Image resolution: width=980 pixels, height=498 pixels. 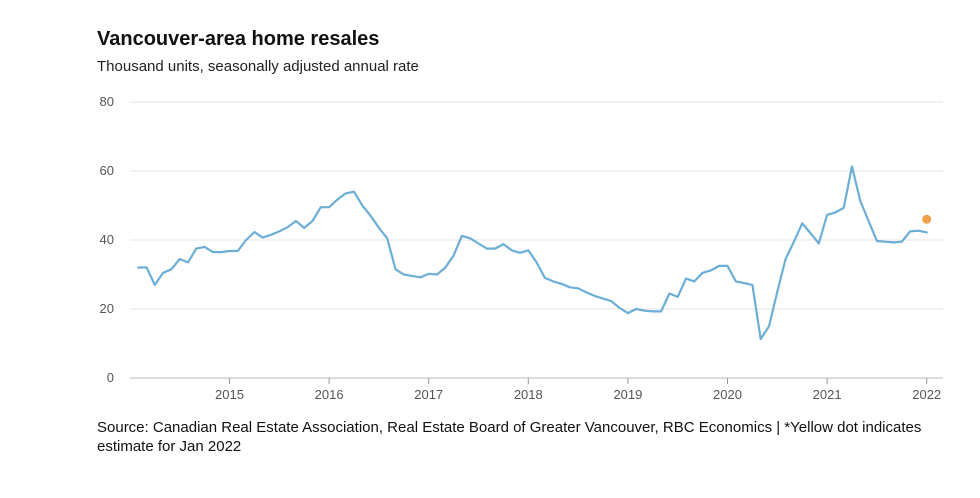 I want to click on x-tick-label: 2021, so click(x=827, y=394).